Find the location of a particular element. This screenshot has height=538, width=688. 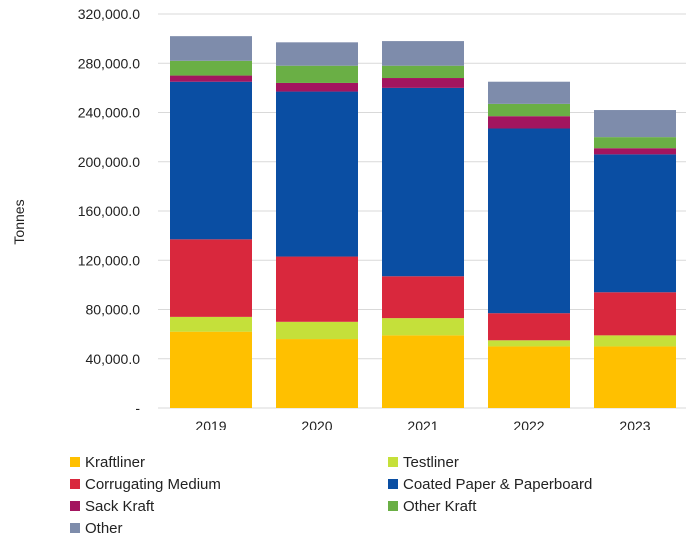

legend-label: Other is located at coordinates (104, 528).